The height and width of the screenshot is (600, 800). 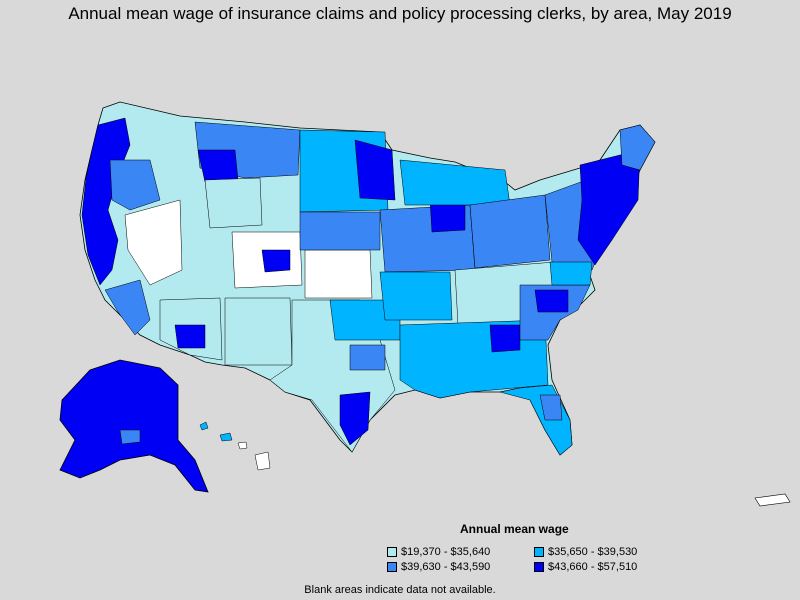 What do you see at coordinates (571, 273) in the screenshot?
I see `region-virginia` at bounding box center [571, 273].